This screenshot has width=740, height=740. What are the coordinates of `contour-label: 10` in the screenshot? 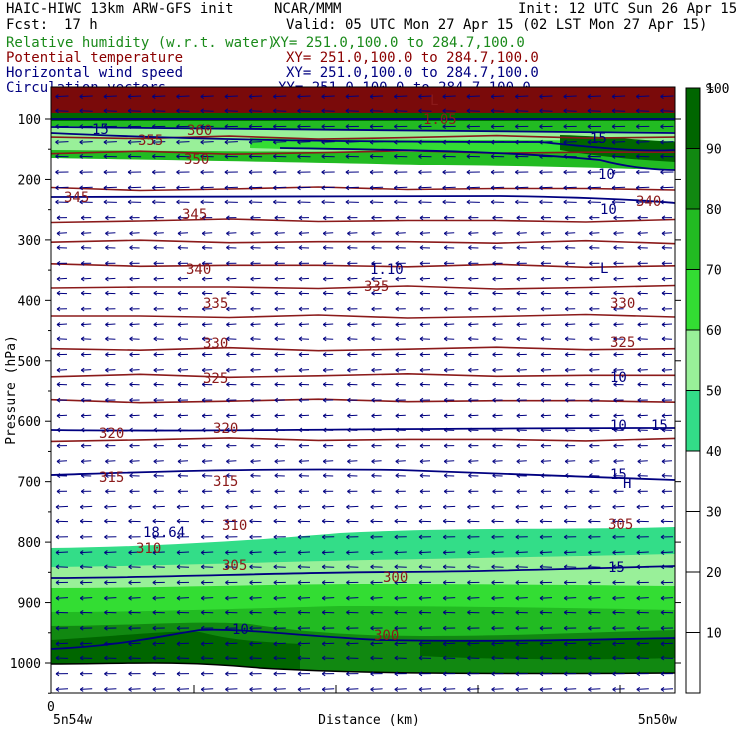 It's located at (608, 210).